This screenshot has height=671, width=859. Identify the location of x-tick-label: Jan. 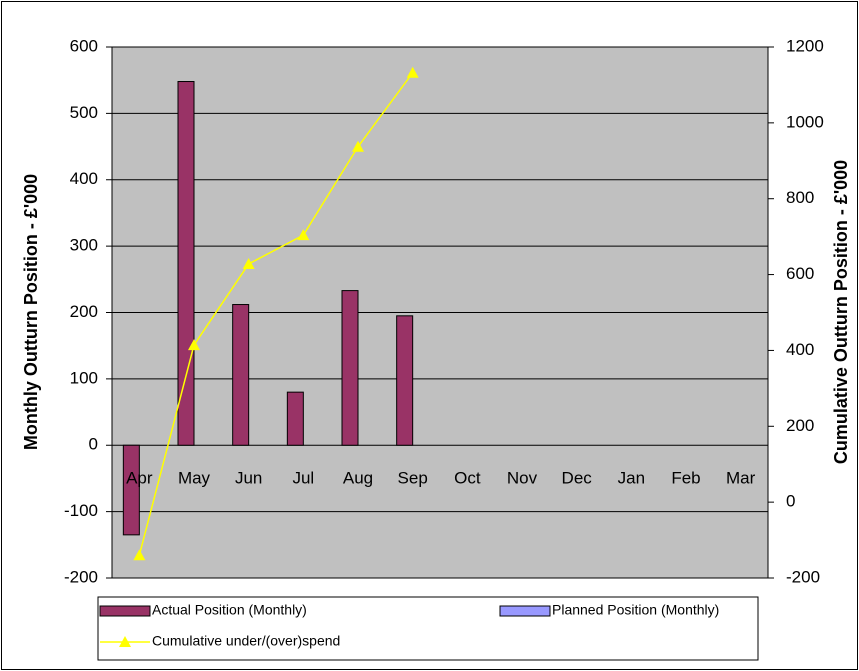
(631, 478).